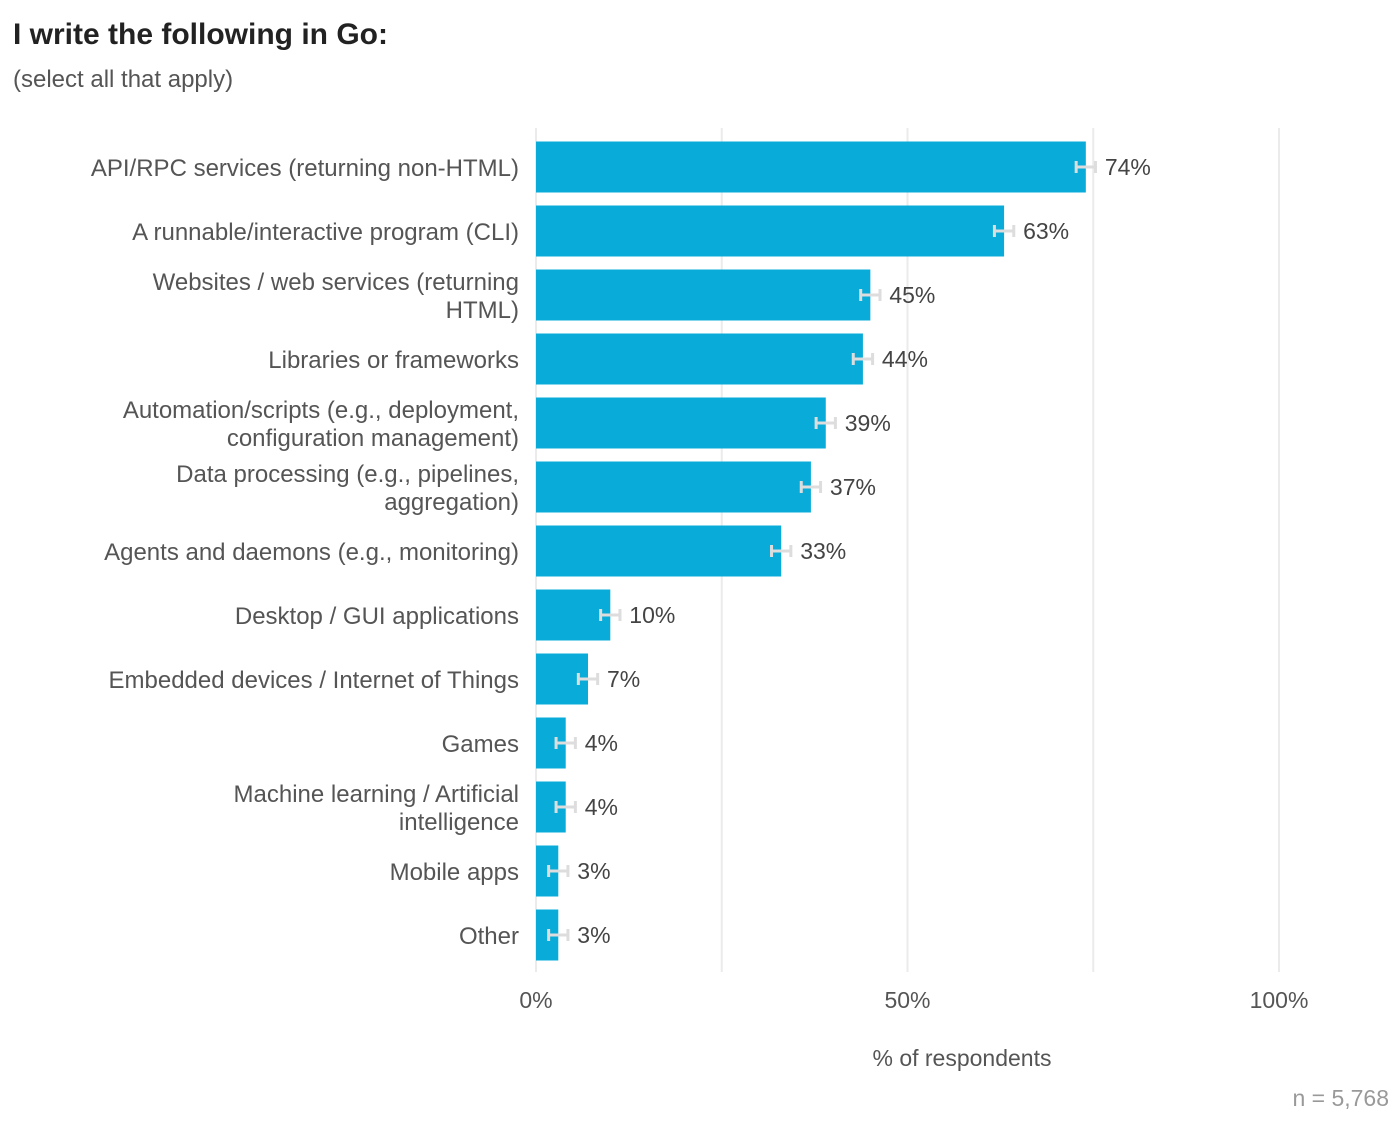 The height and width of the screenshot is (1126, 1400). What do you see at coordinates (459, 822) in the screenshot?
I see `category-label: intelligence` at bounding box center [459, 822].